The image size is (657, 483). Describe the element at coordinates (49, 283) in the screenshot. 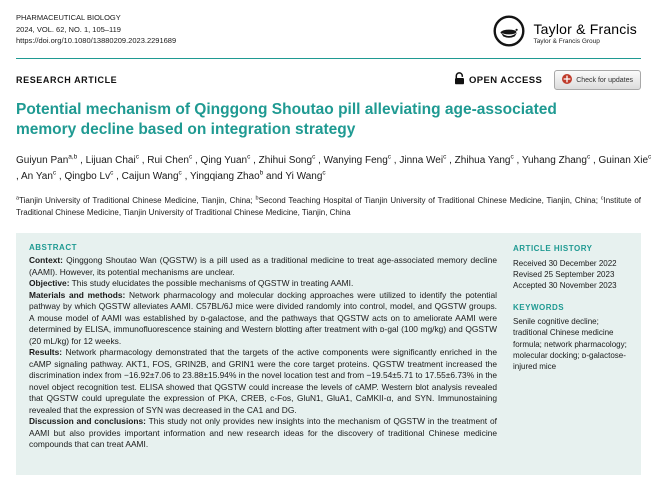

I see `abstract-section-label: Objective:` at that location.